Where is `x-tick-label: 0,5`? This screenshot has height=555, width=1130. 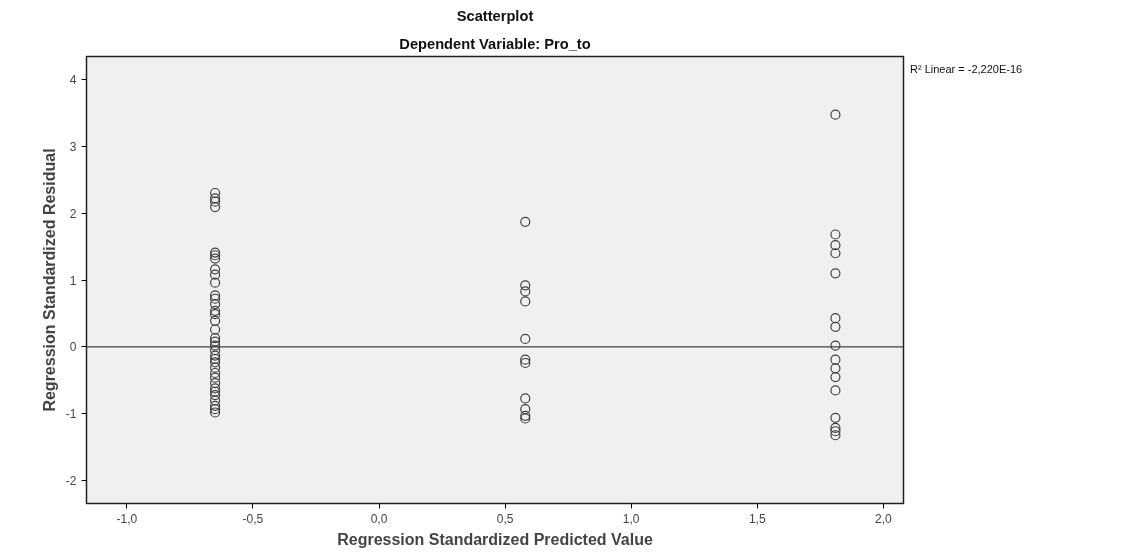 x-tick-label: 0,5 is located at coordinates (505, 518).